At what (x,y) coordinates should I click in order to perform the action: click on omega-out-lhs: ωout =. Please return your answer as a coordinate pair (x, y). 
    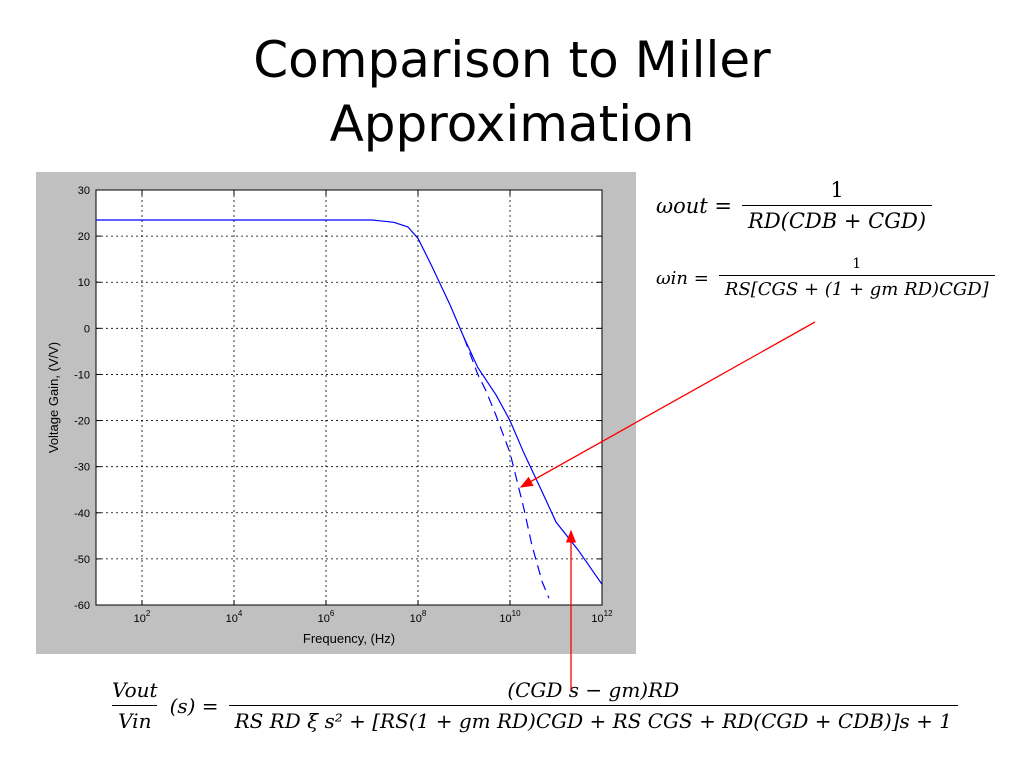
    Looking at the image, I should click on (694, 205).